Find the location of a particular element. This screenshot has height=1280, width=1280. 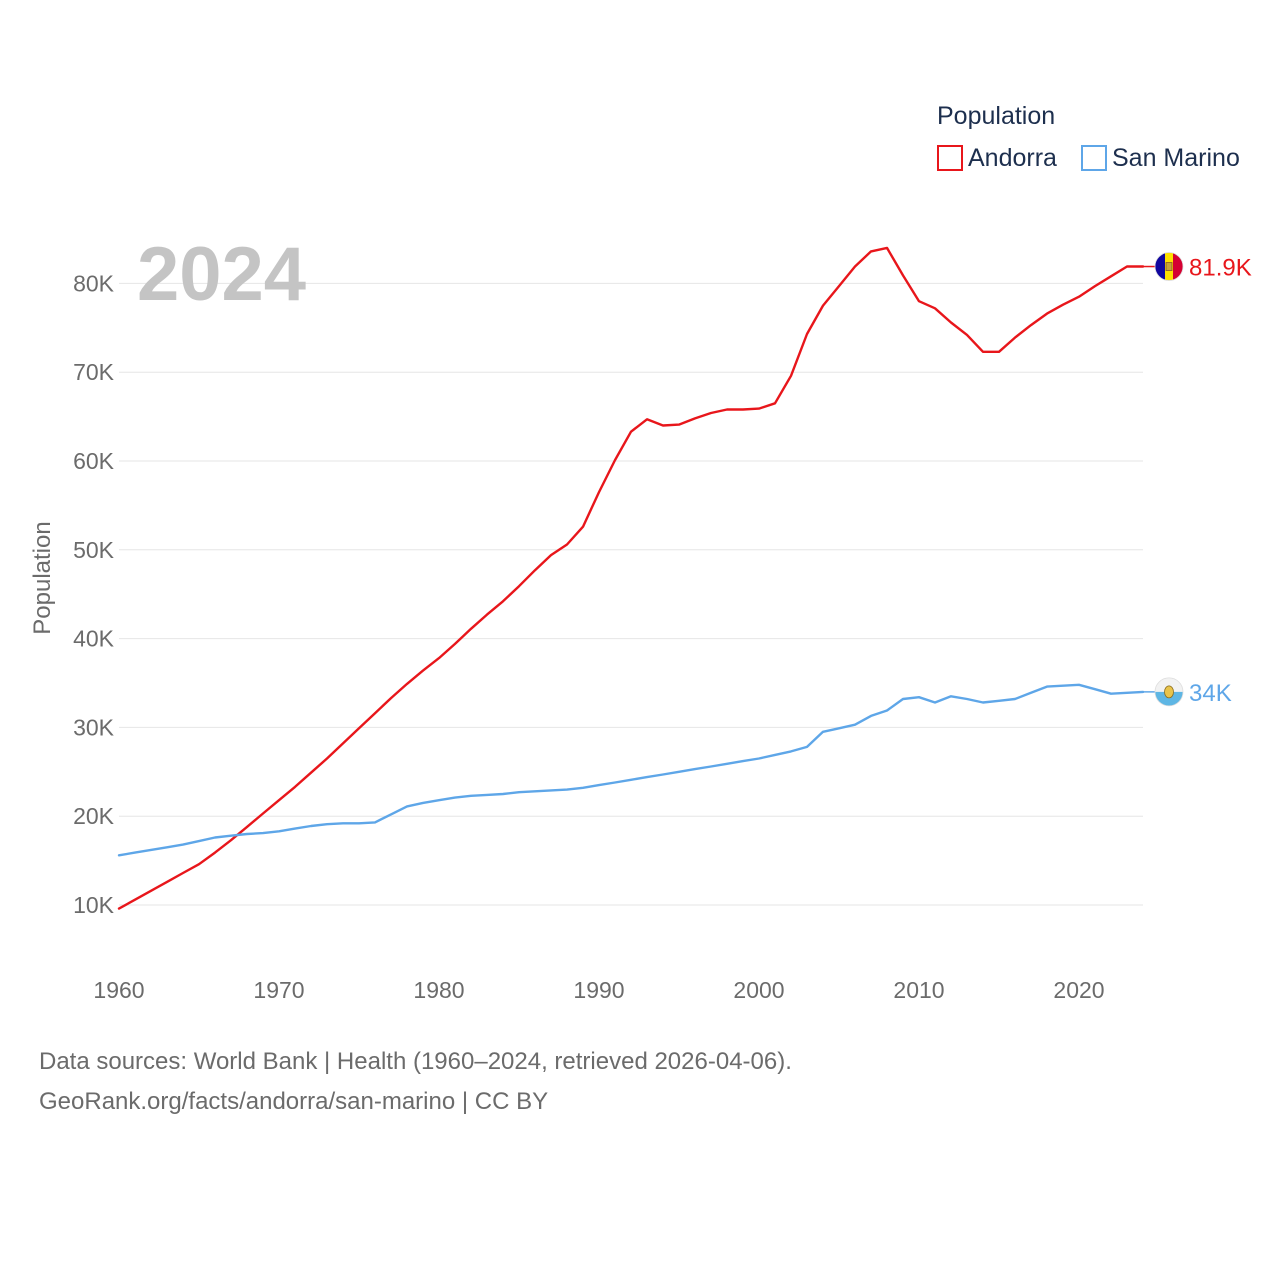

legend-title: Population is located at coordinates (996, 116).